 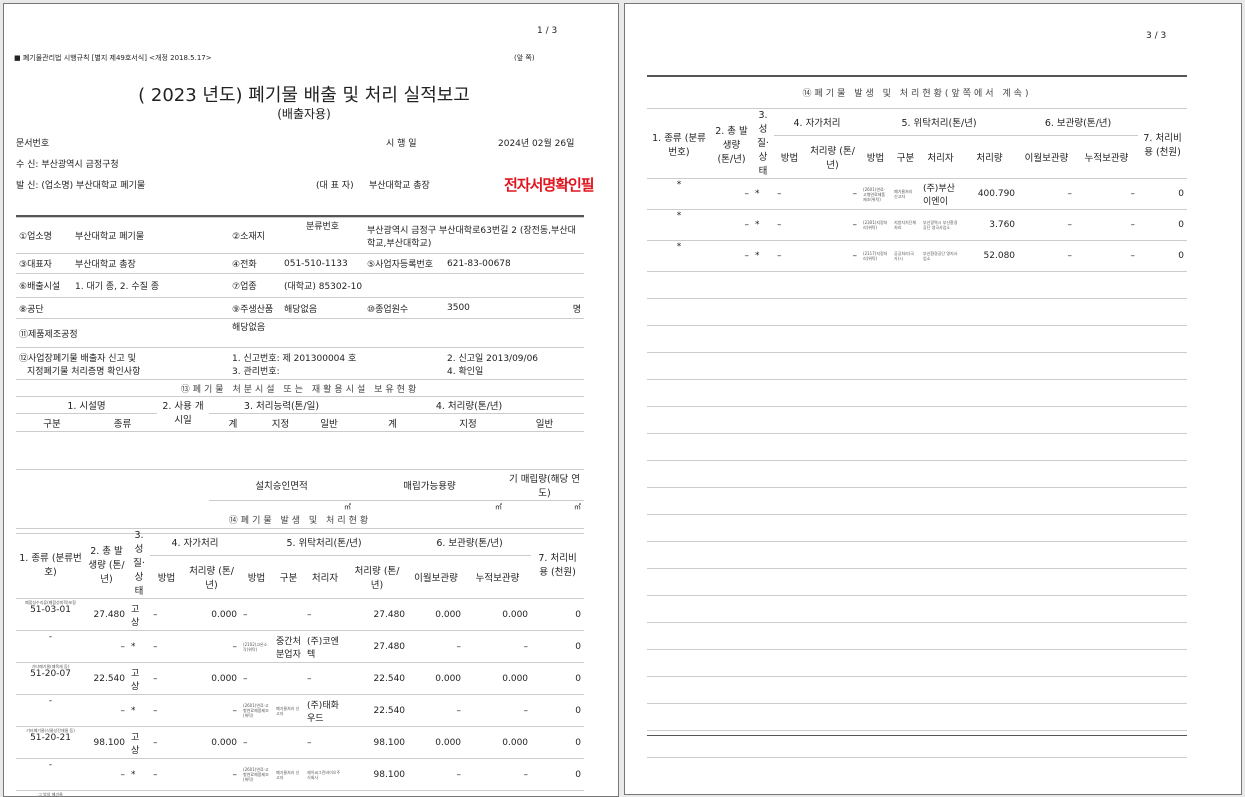 I want to click on amount-cell: 400.790, so click(x=990, y=194).